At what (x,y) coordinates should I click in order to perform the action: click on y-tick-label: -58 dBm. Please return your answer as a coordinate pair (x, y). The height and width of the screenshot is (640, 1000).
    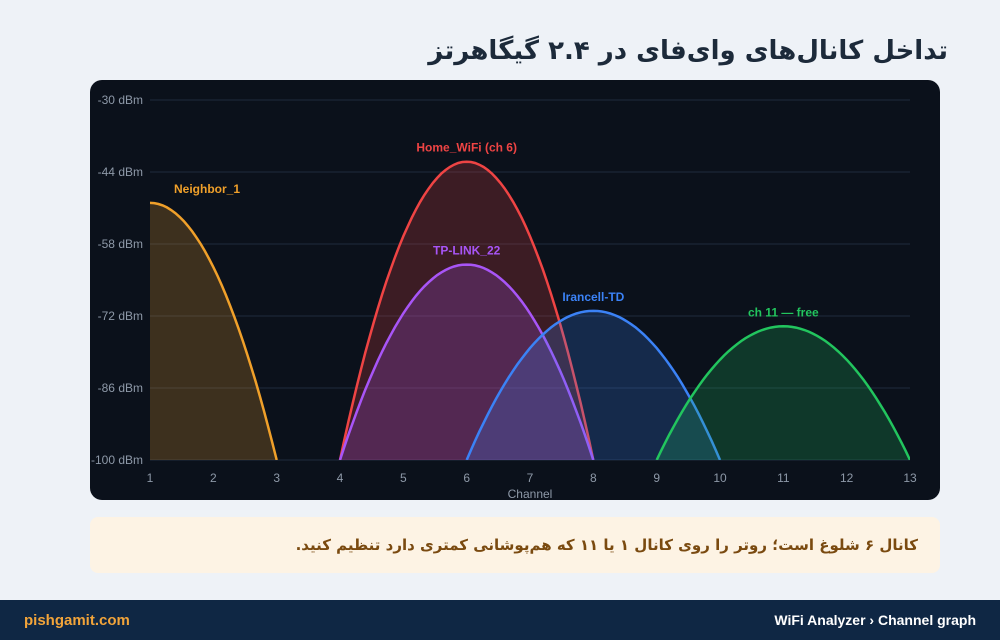
    Looking at the image, I should click on (120, 244).